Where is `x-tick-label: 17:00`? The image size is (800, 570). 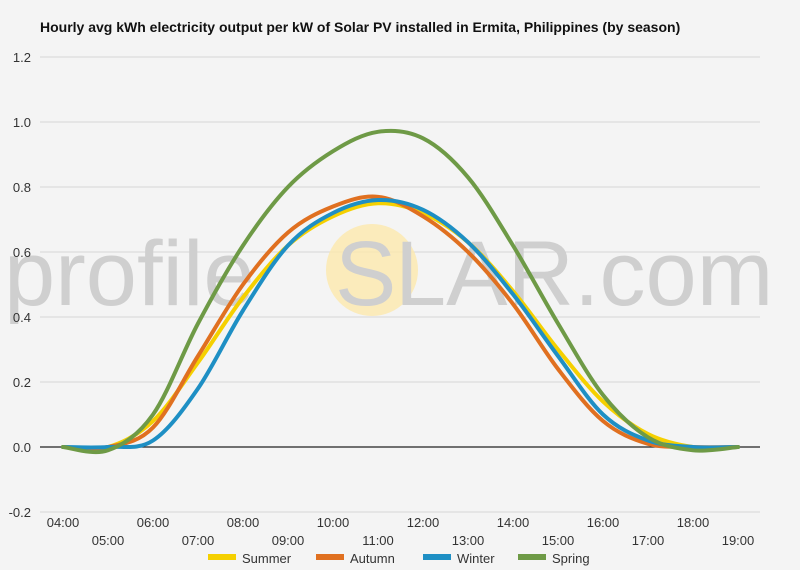 x-tick-label: 17:00 is located at coordinates (648, 540).